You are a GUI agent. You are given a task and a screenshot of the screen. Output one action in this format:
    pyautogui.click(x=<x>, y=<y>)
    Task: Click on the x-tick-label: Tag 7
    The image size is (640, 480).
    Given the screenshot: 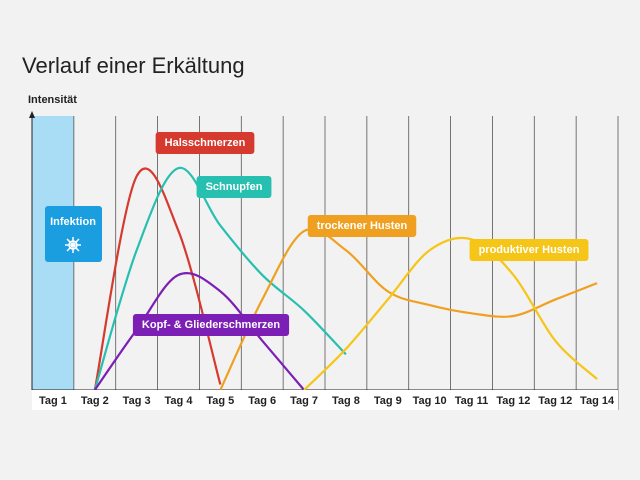 What is the action you would take?
    pyautogui.click(x=304, y=401)
    